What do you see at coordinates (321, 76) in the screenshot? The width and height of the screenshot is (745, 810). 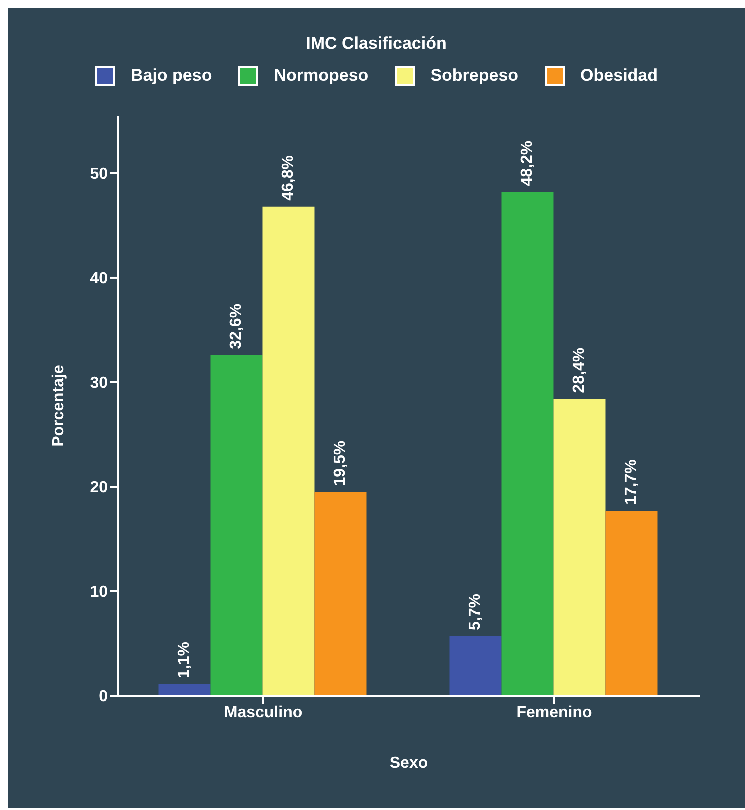 I see `legend-label: Normopeso` at bounding box center [321, 76].